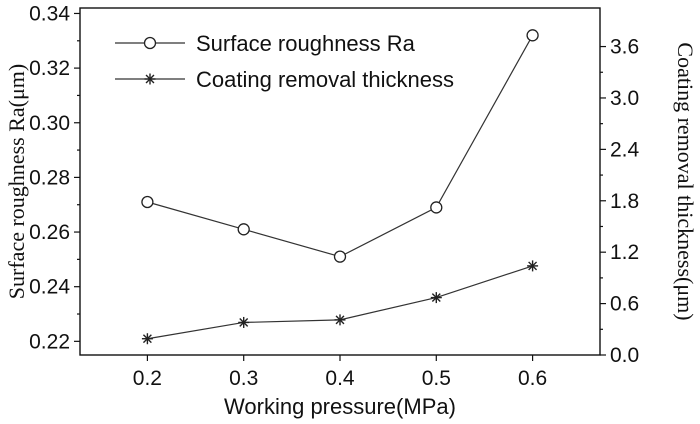 This screenshot has width=700, height=424. Describe the element at coordinates (49, 123) in the screenshot. I see `y-tick-label: 0.30` at that location.